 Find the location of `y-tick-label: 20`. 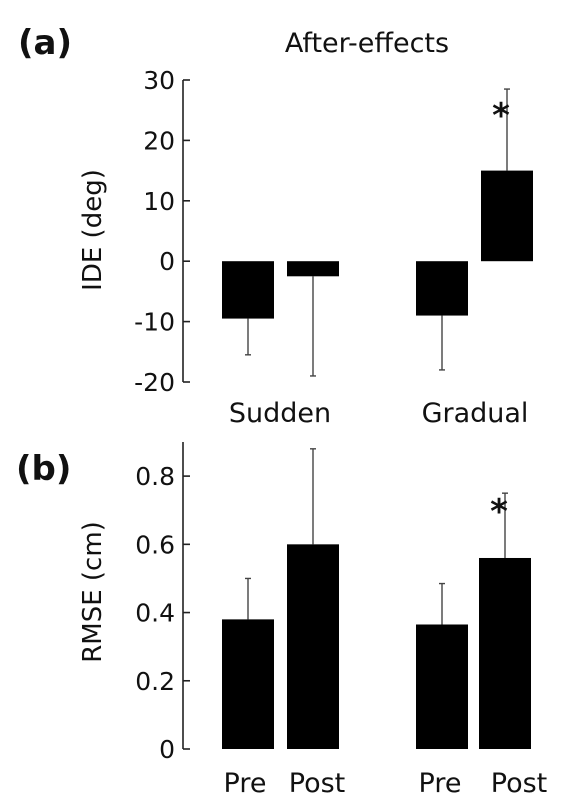

y-tick-label: 20 is located at coordinates (159, 140).